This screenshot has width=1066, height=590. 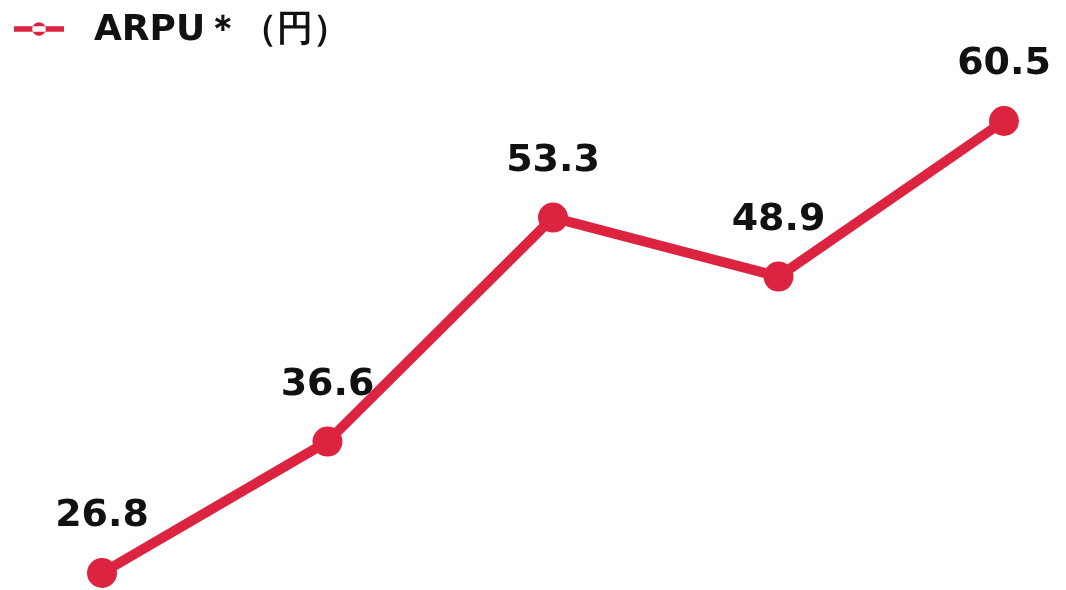 What do you see at coordinates (1004, 61) in the screenshot?
I see `data-label: 60.5` at bounding box center [1004, 61].